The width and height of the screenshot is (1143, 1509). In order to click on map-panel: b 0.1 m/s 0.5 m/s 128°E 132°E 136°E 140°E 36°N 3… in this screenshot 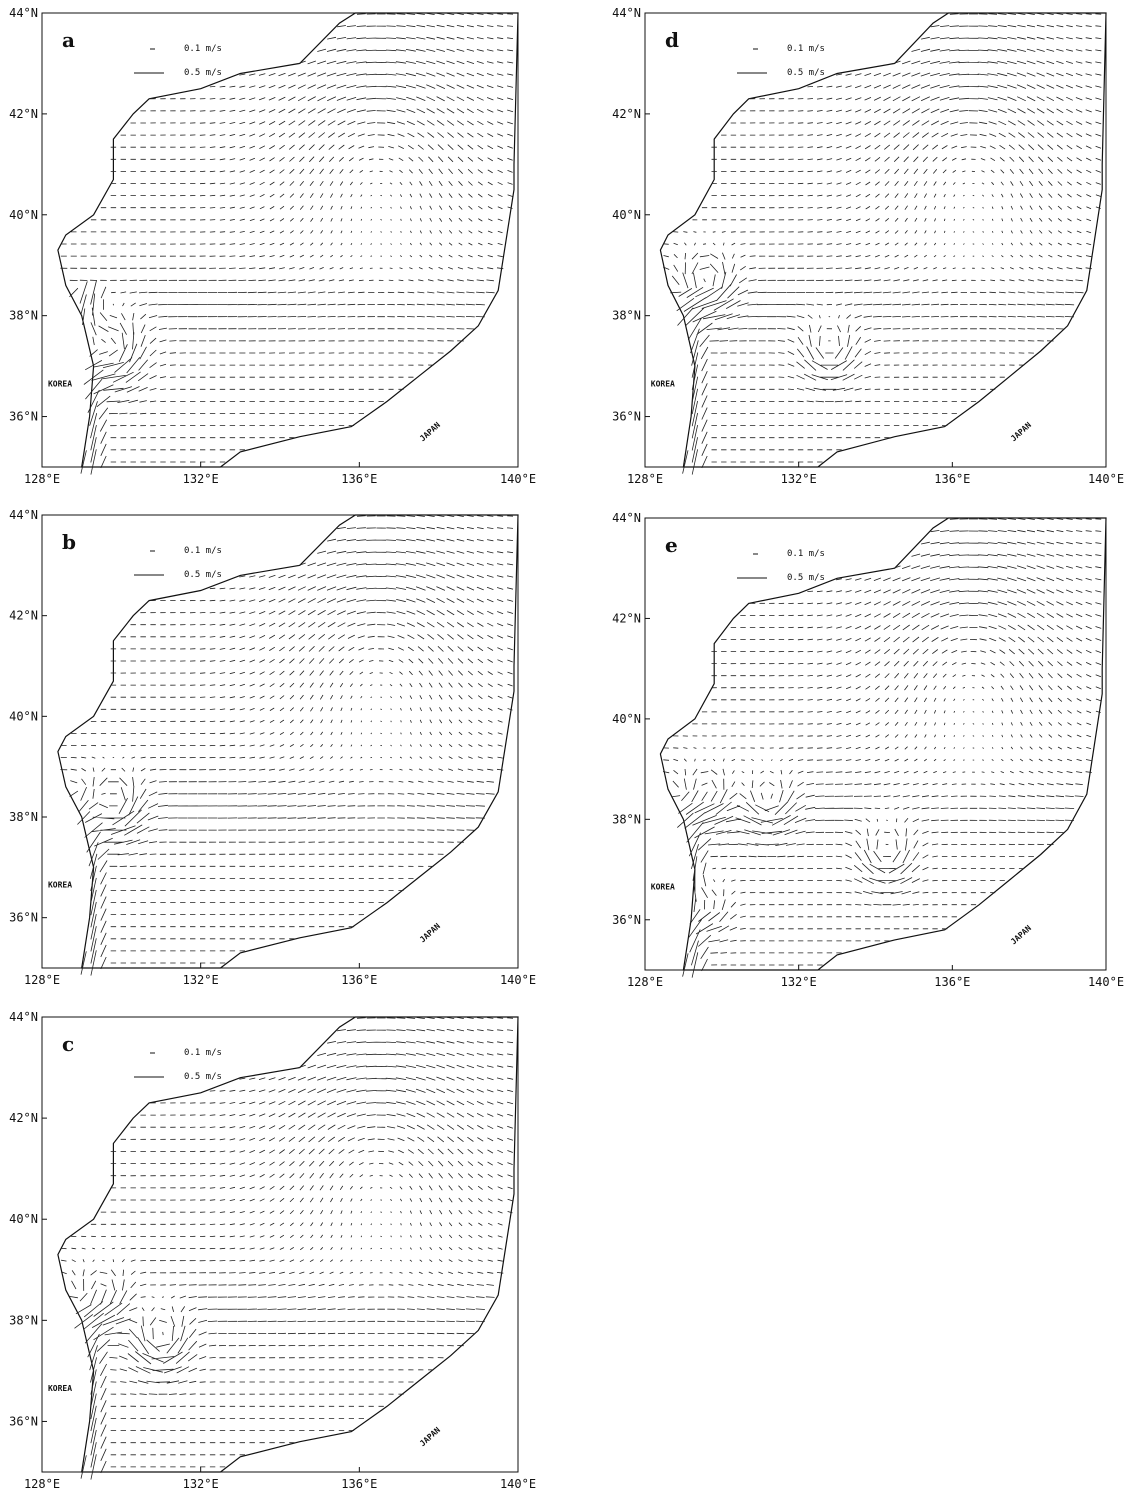, I will do `click(272, 747)`.